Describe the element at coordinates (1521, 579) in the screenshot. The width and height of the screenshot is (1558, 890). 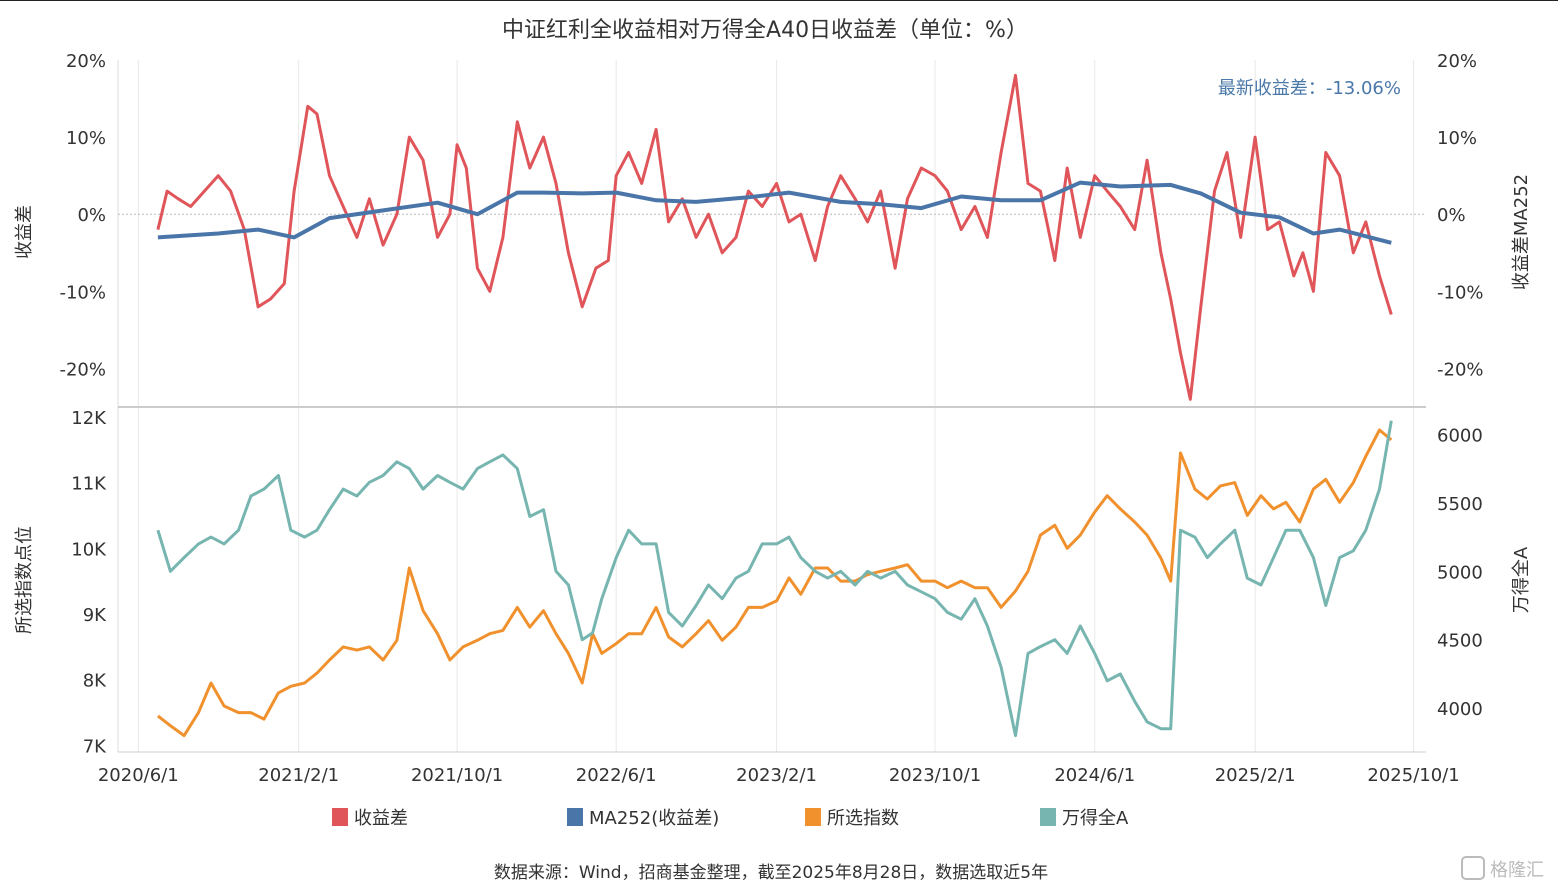
I see `bottom-right-axis-title: 万得全A` at that location.